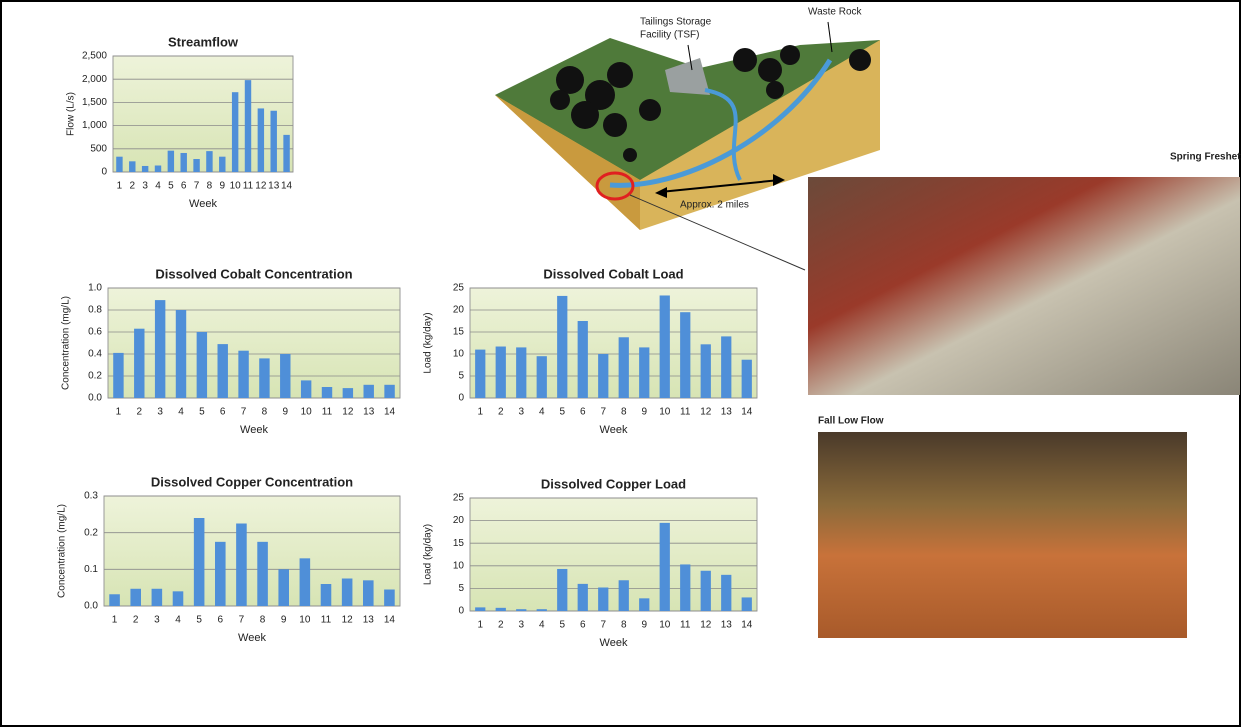 The height and width of the screenshot is (727, 1241). What do you see at coordinates (71, 114) in the screenshot?
I see `y-axis-label: Flow (L/s)` at bounding box center [71, 114].